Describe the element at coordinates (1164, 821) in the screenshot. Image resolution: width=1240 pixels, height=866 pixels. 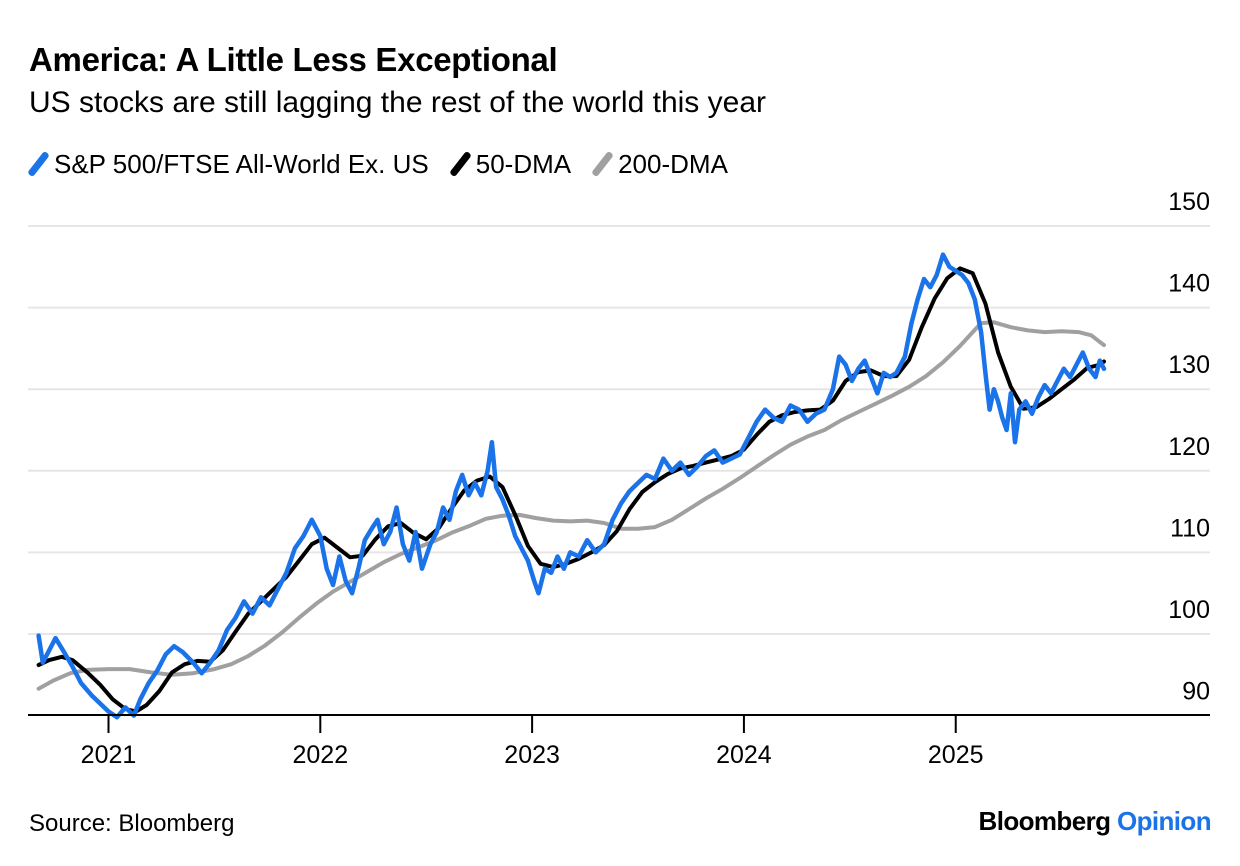
I see `brand-accent: Opinion` at that location.